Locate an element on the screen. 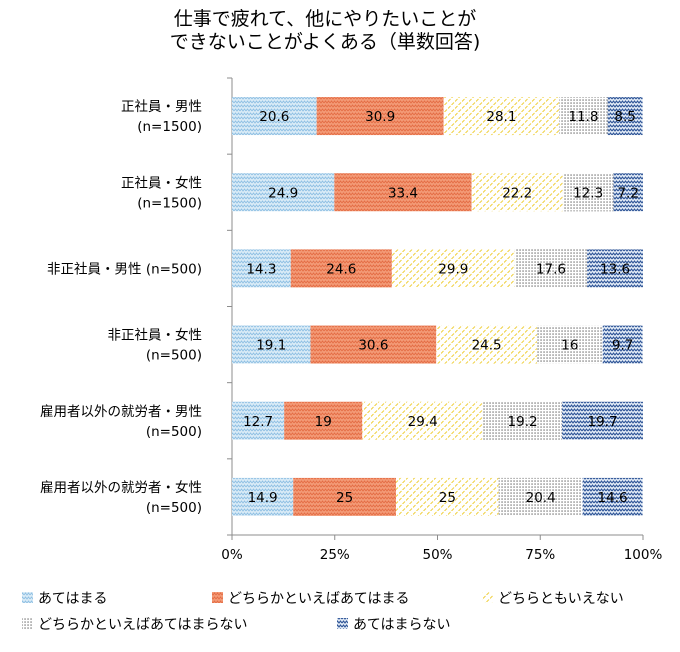  category-label: 非正社員・女性 is located at coordinates (155, 335).